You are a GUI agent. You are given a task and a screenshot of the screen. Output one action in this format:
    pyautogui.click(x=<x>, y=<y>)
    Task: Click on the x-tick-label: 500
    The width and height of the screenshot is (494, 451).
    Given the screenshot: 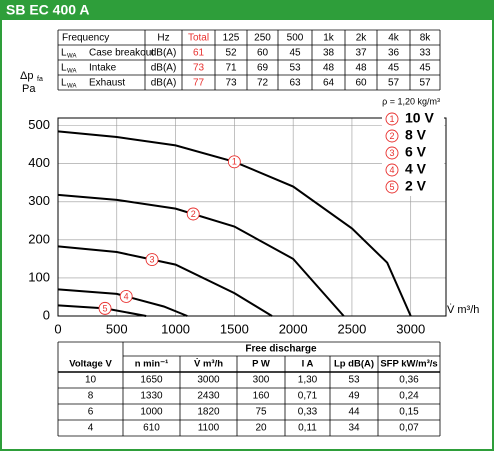 What is the action you would take?
    pyautogui.click(x=117, y=328)
    